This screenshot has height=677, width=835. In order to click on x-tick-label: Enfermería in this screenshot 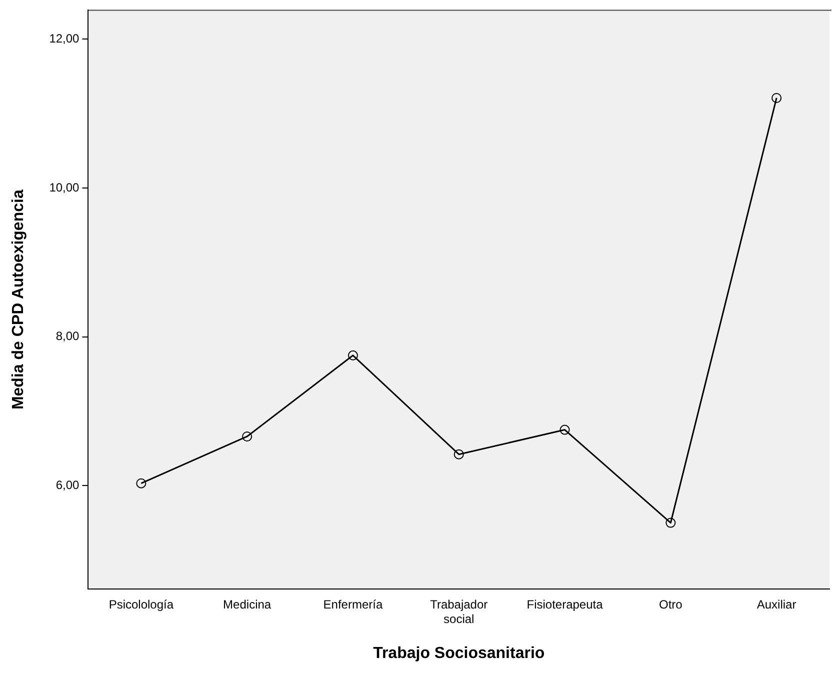, I will do `click(353, 605)`.